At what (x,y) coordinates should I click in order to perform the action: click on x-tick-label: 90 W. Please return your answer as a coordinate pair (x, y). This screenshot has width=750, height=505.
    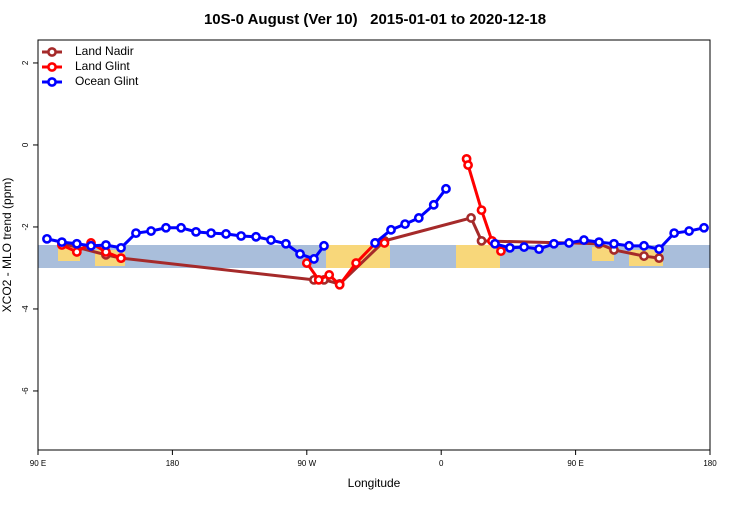
    Looking at the image, I should click on (306, 463).